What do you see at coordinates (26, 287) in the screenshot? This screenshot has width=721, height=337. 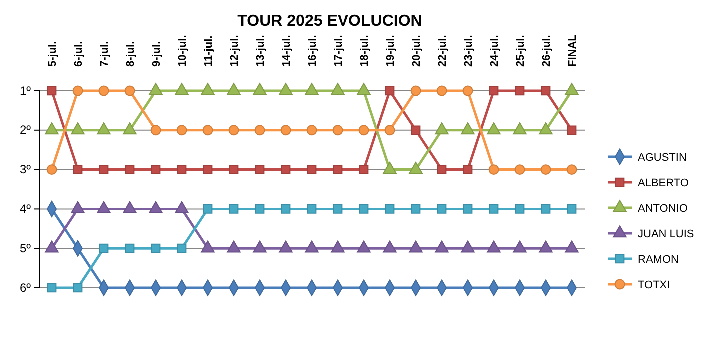 I see `y-tick-label: 6º` at bounding box center [26, 287].